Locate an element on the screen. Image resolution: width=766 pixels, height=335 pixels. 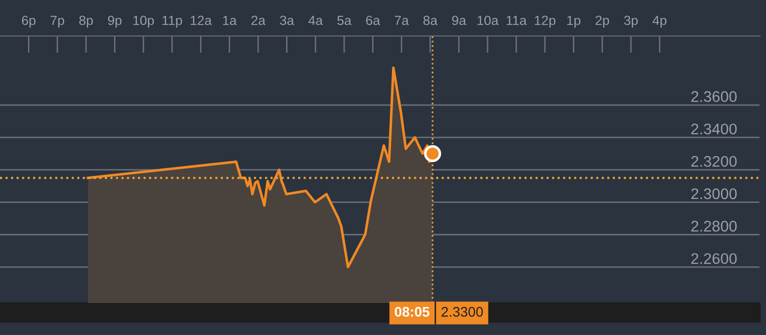
x-tick-label: 6p is located at coordinates (29, 22).